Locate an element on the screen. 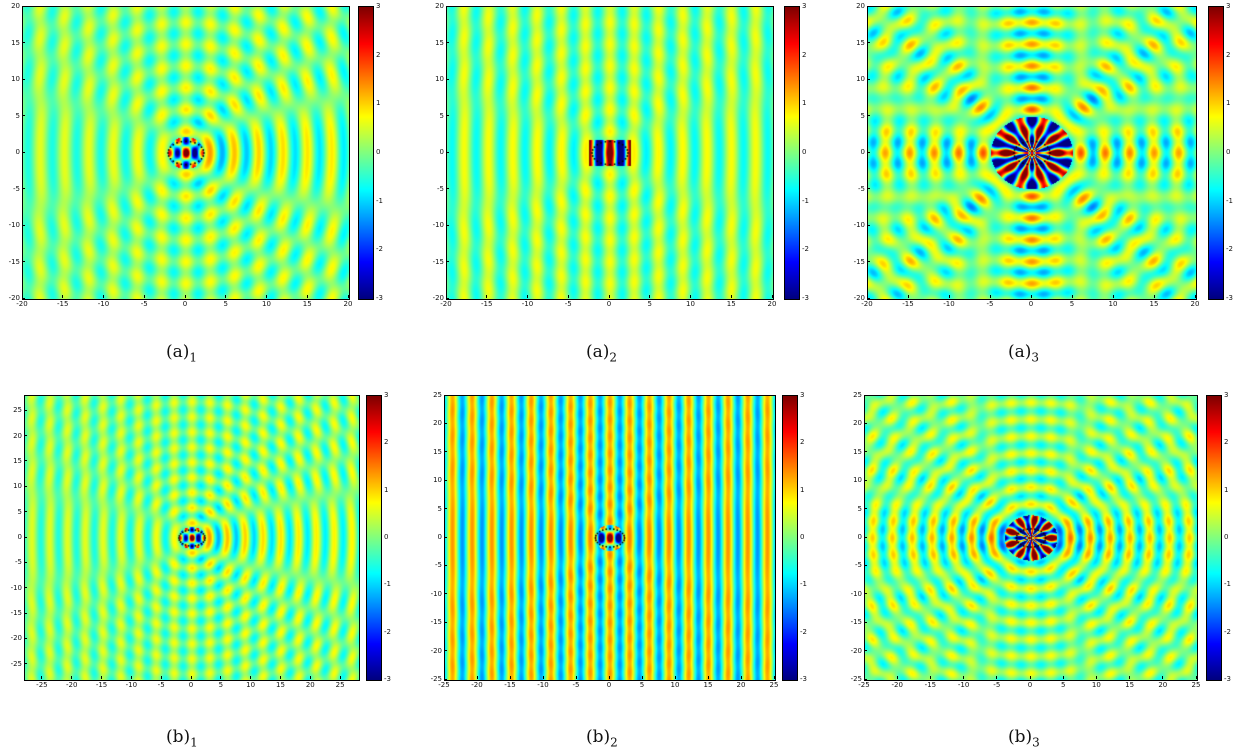 This screenshot has height=751, width=1242. y-tick-label: 25 is located at coordinates (17, 410).